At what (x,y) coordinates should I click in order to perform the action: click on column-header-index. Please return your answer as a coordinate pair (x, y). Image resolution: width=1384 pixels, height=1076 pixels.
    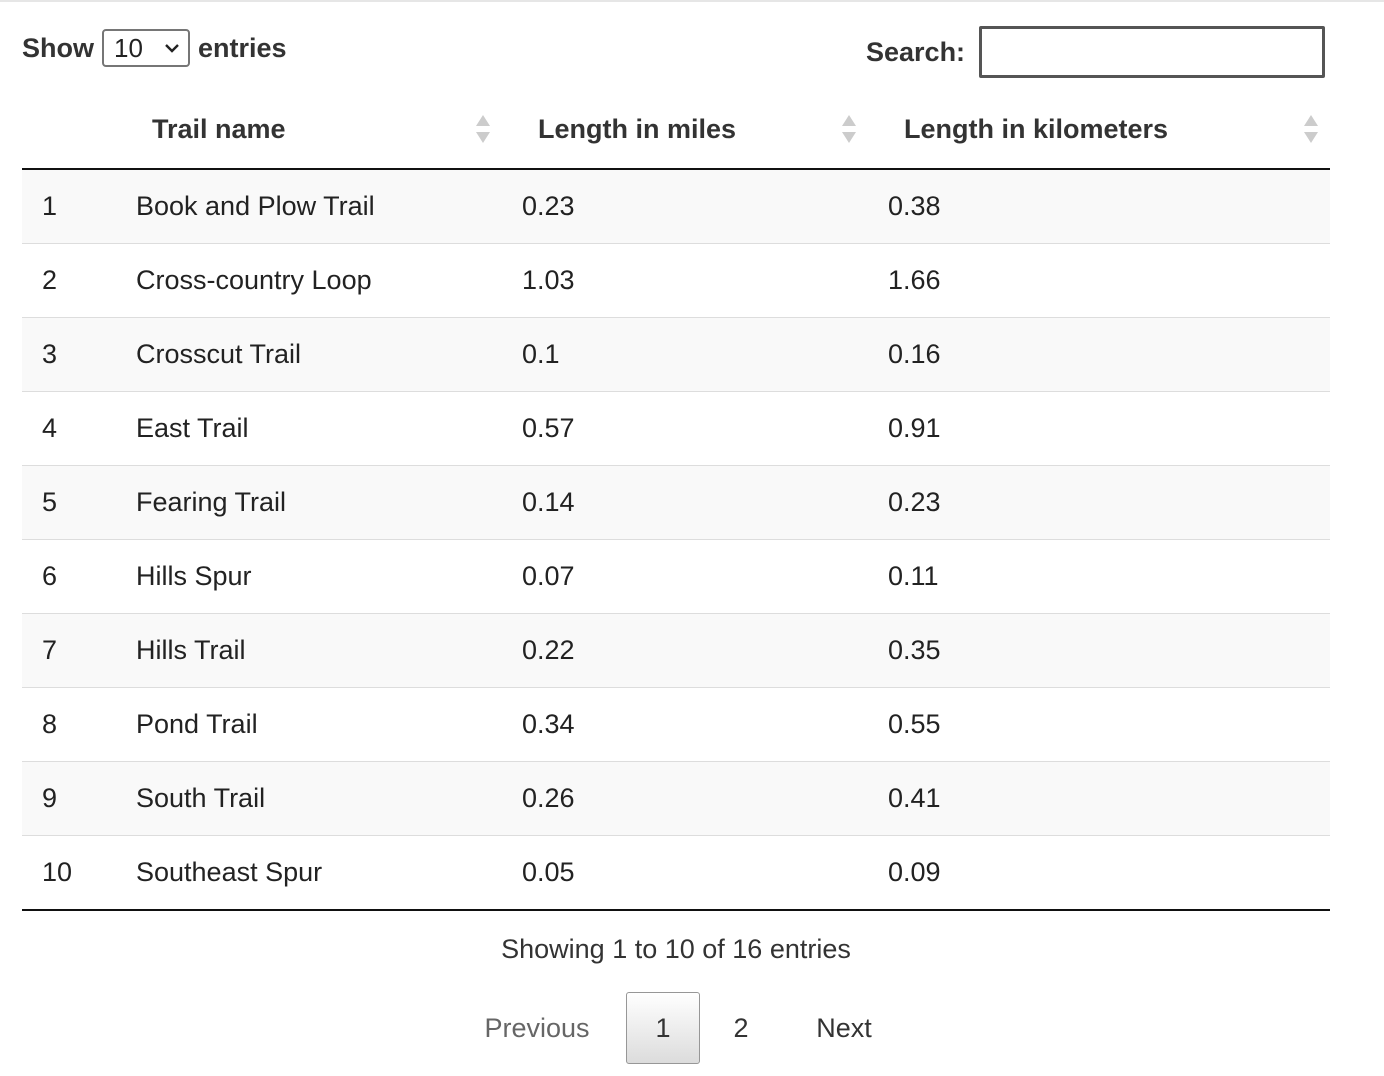
    Looking at the image, I should click on (79, 129).